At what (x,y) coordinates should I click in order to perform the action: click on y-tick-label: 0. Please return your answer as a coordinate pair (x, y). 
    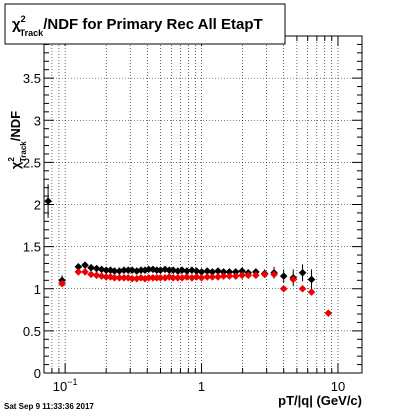
    Looking at the image, I should click on (37, 373).